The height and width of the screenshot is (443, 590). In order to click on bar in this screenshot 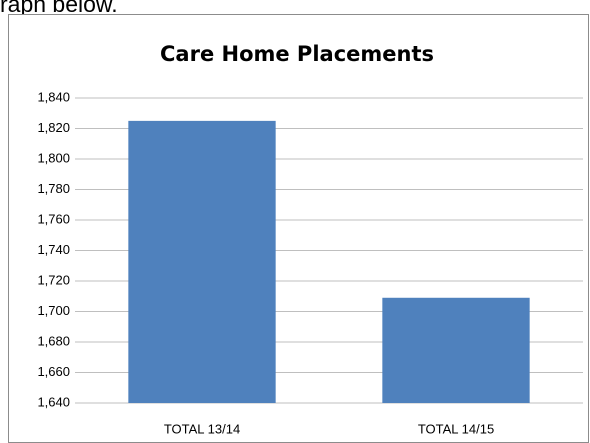, I will do `click(456, 350)`.